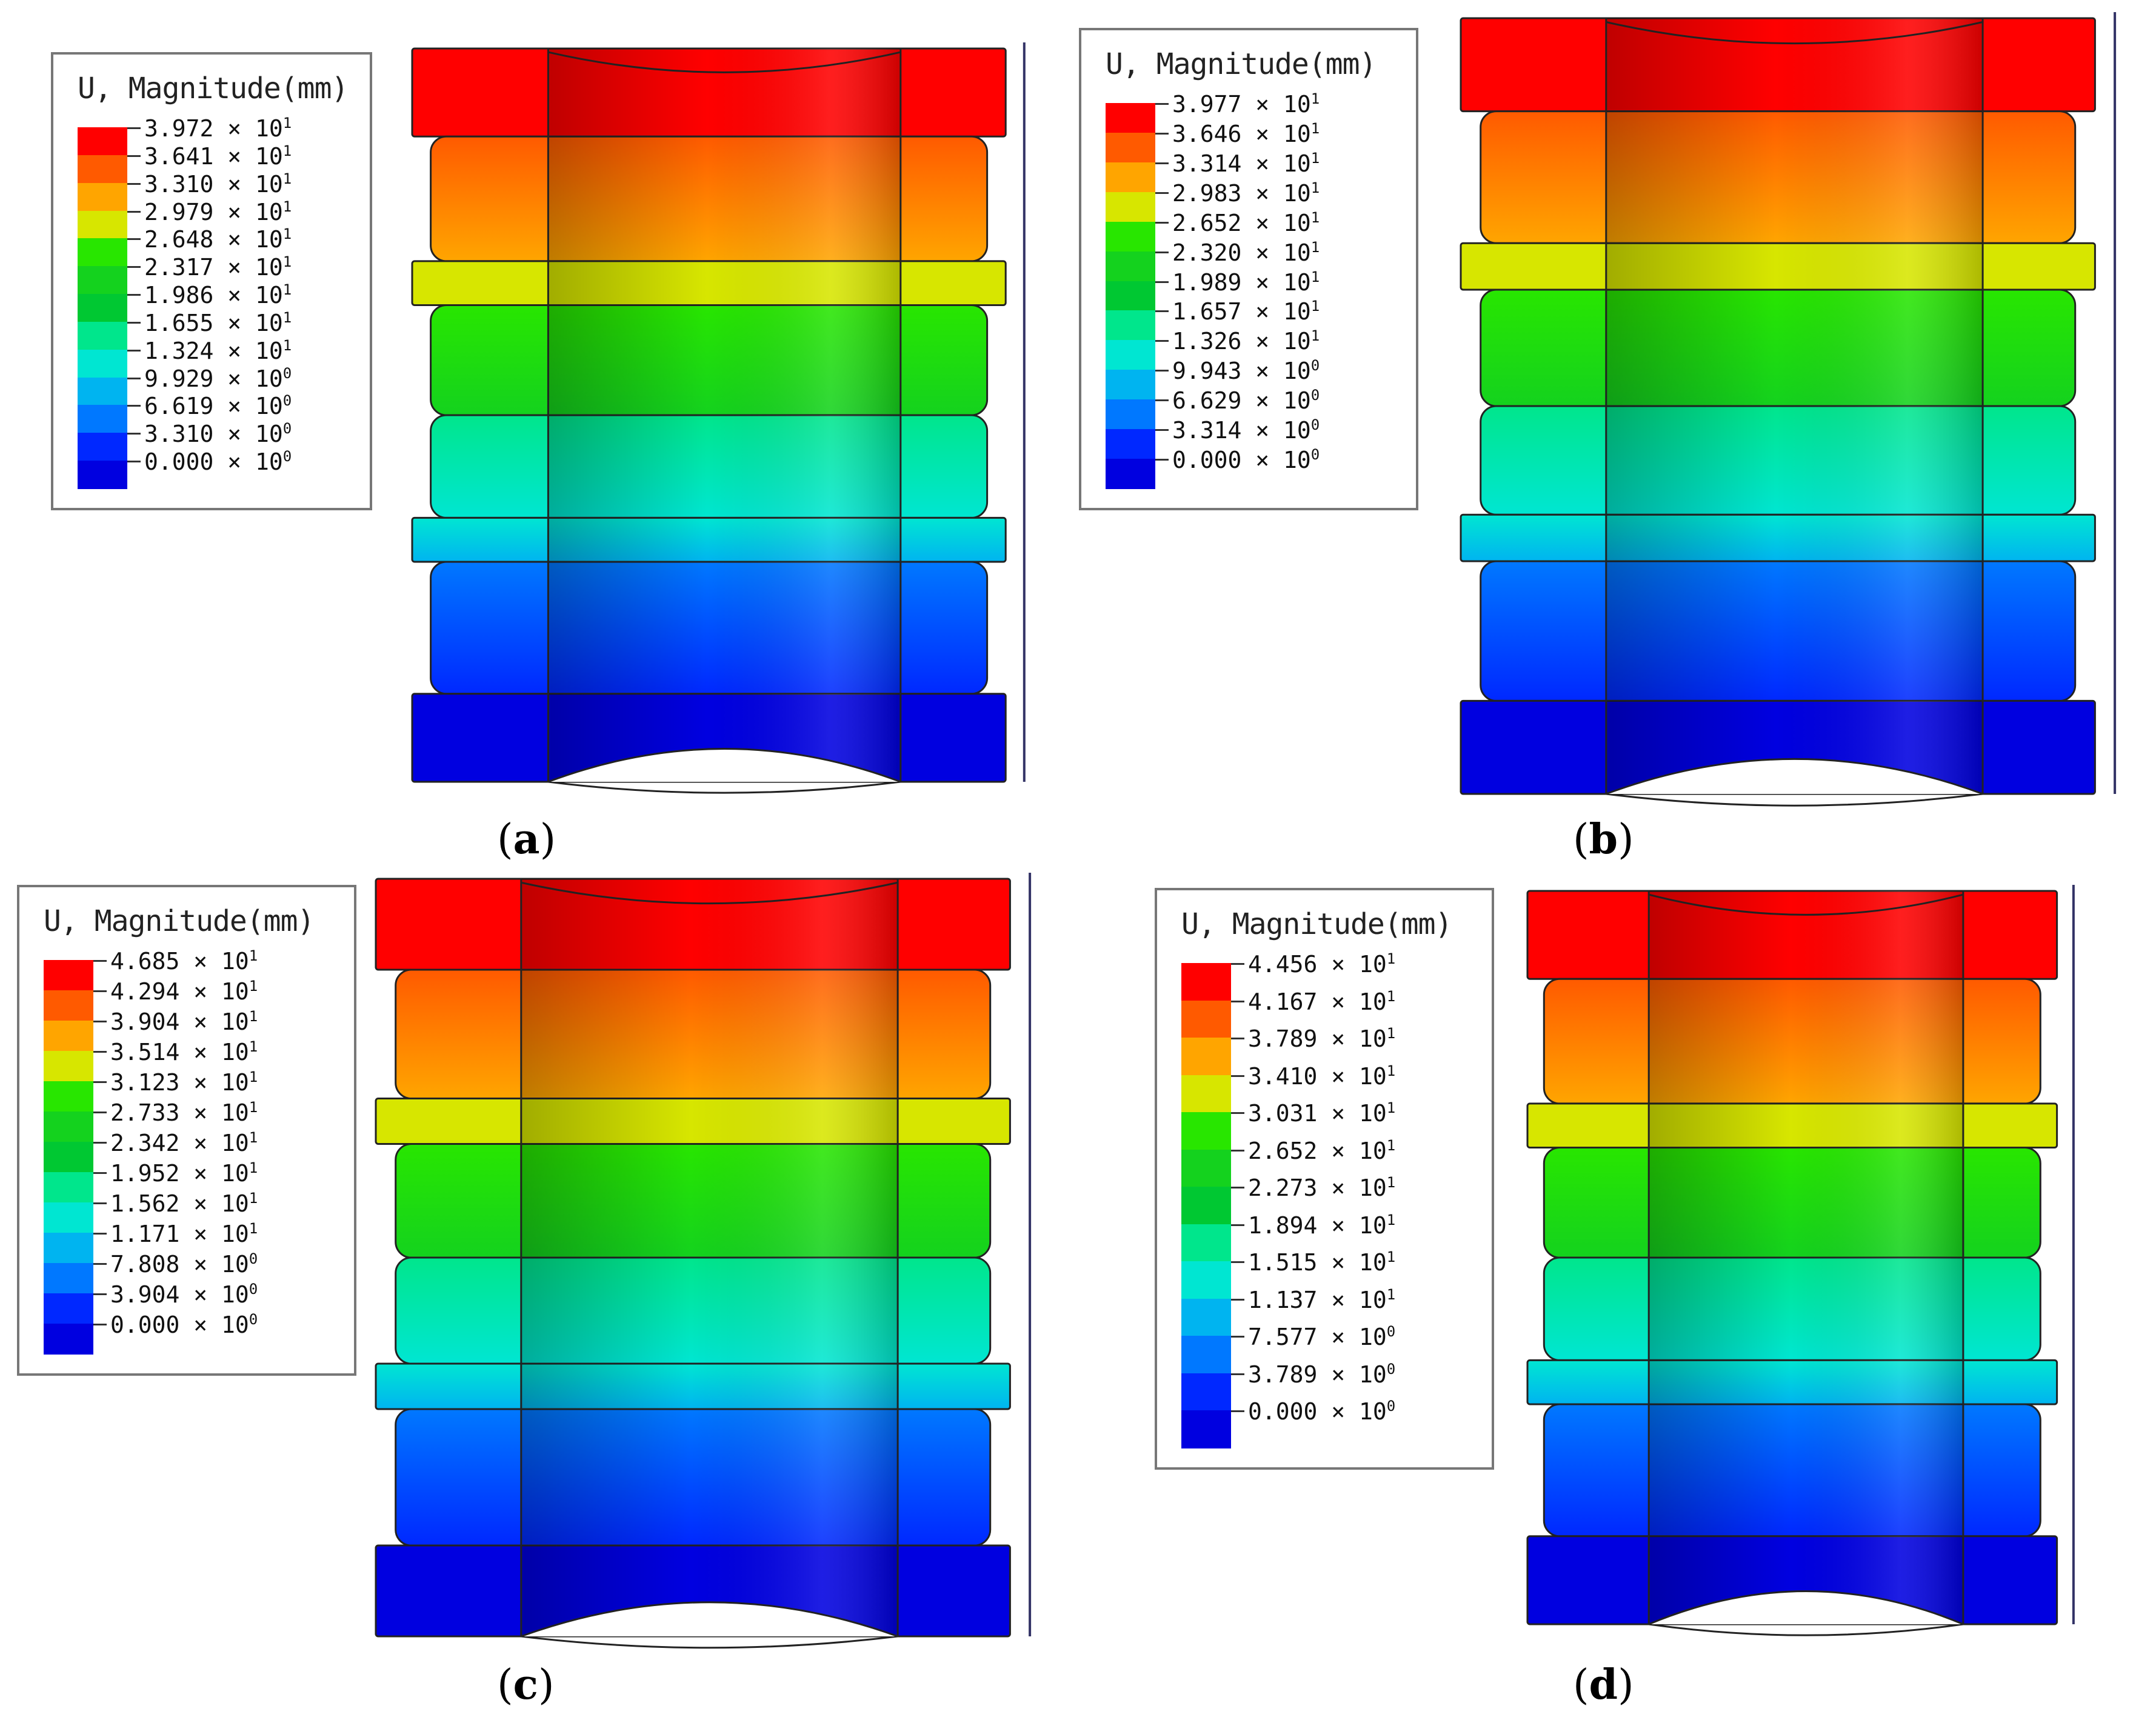 The width and height of the screenshot is (2156, 1720). What do you see at coordinates (179, 322) in the screenshot?
I see `level-mantissa: 1.655` at bounding box center [179, 322].